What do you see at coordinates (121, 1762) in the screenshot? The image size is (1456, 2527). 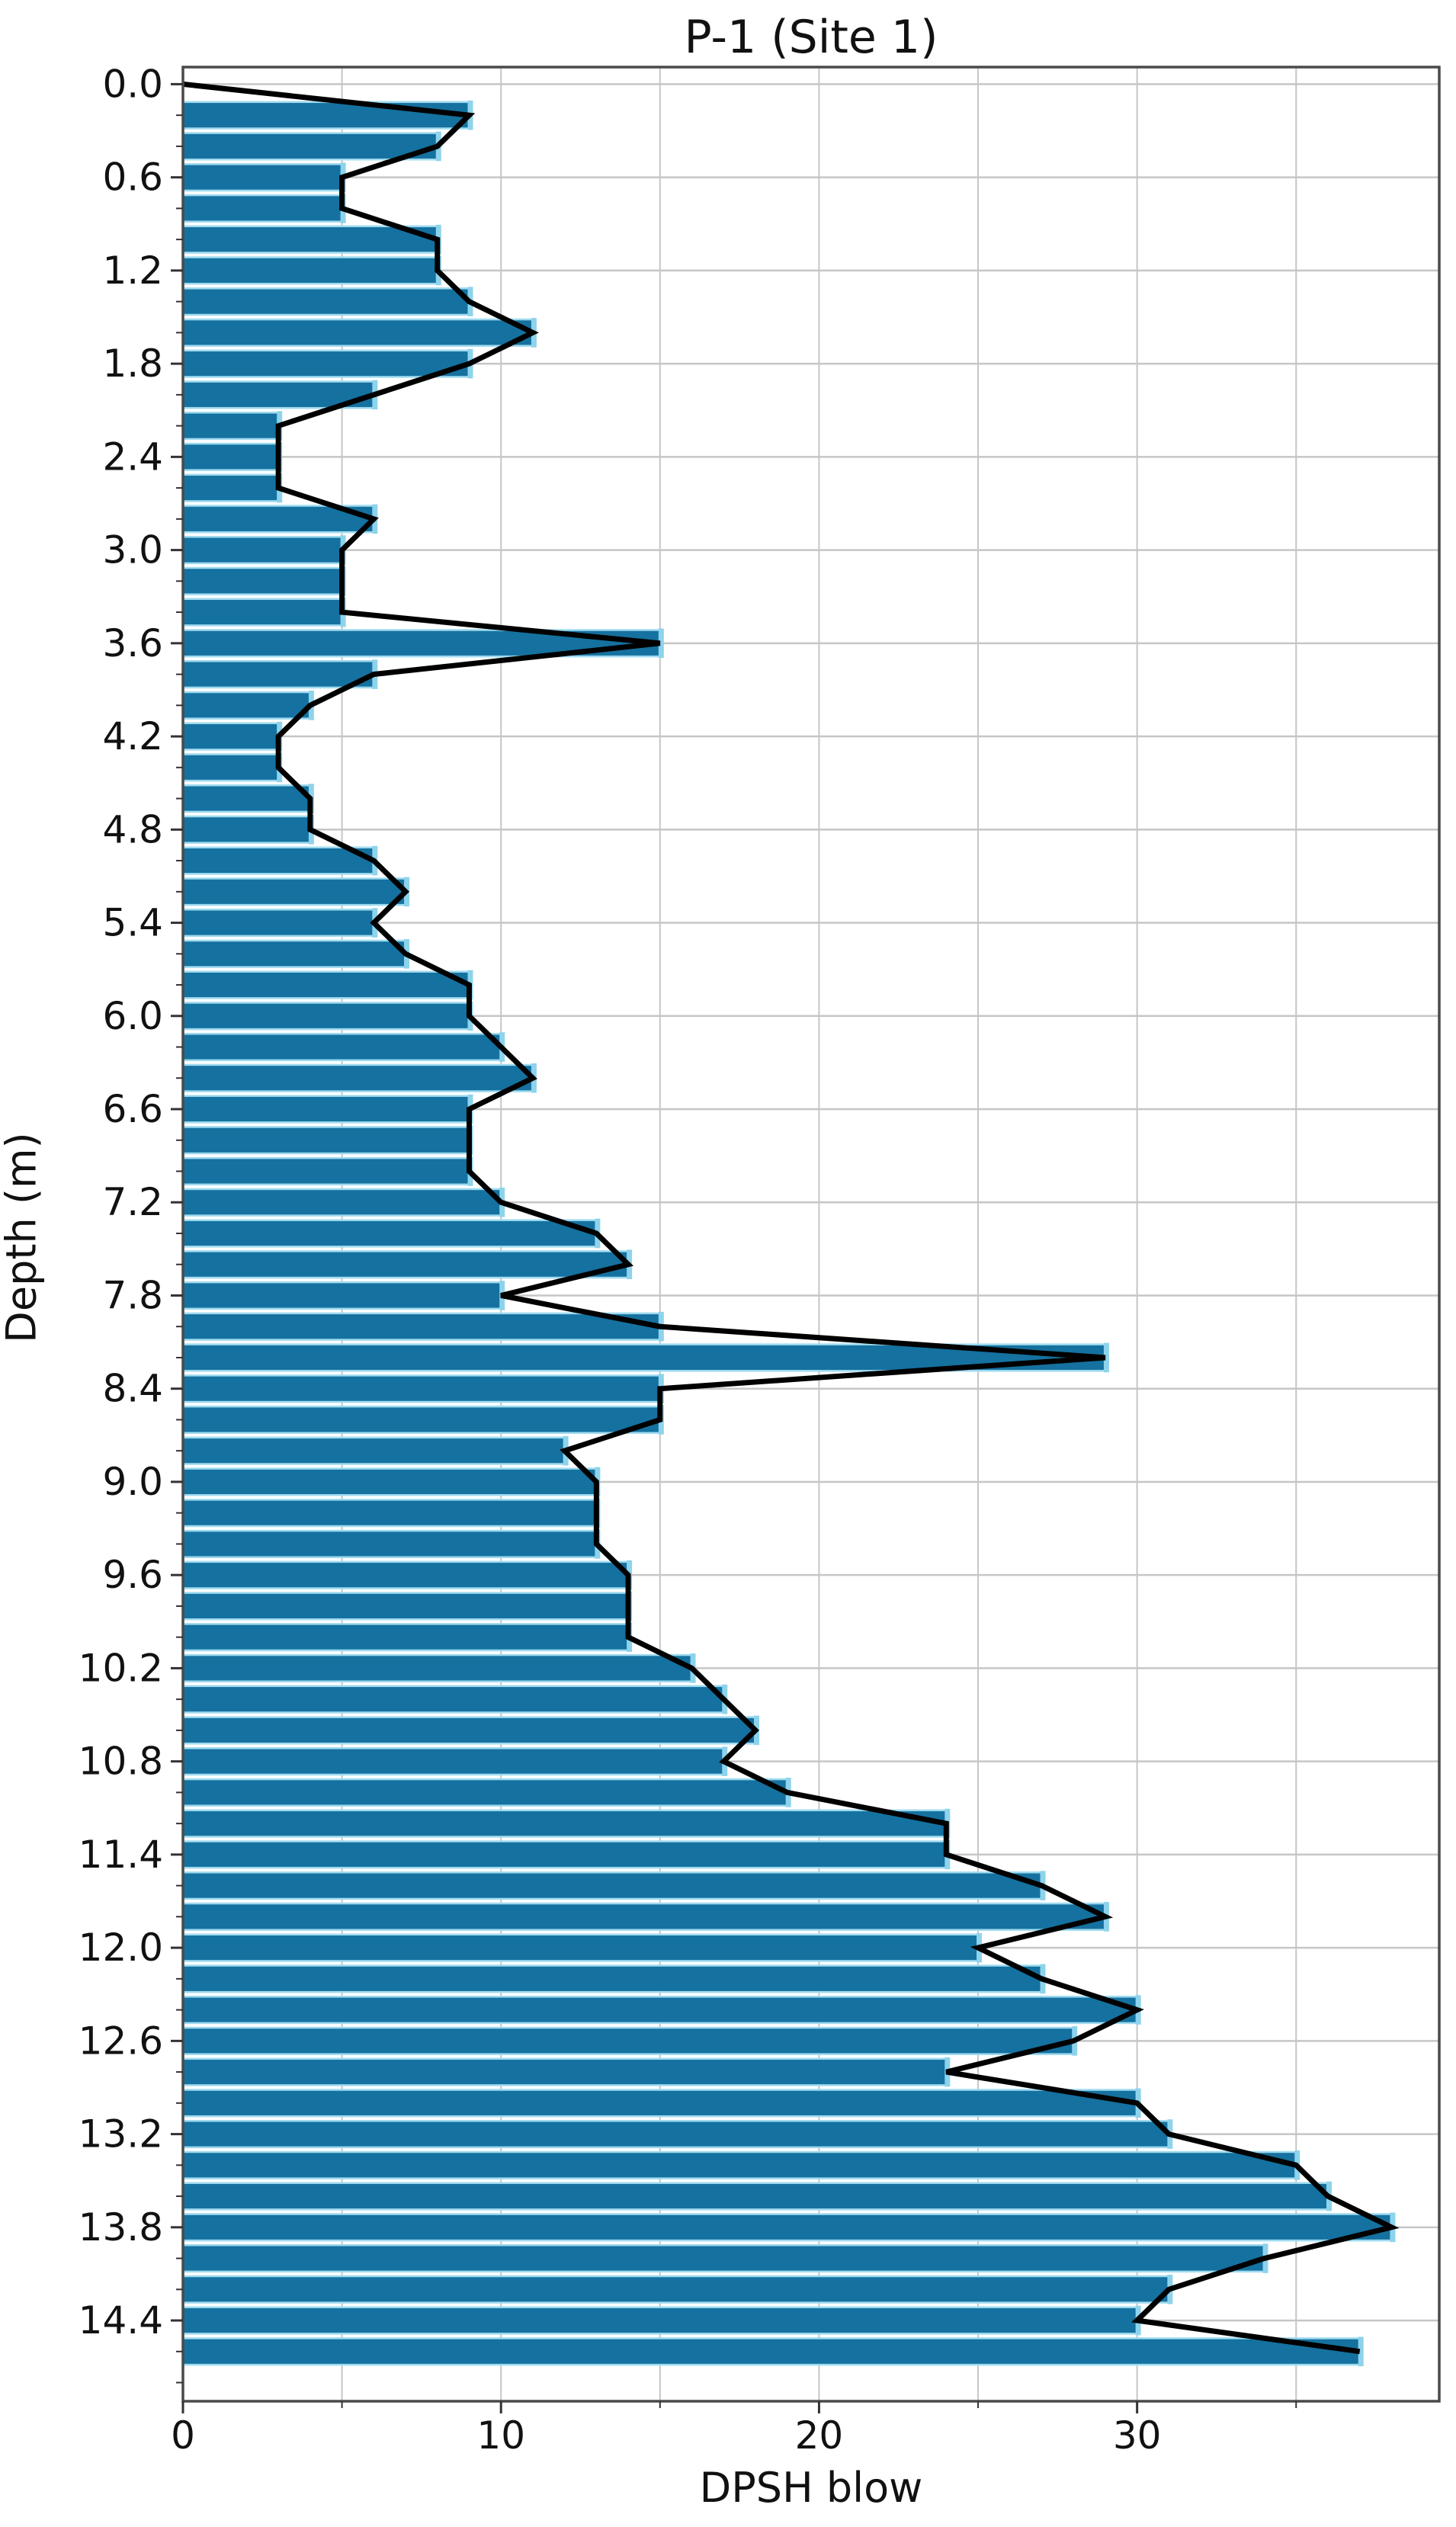 I see `y-tick-label: 10.8` at bounding box center [121, 1762].